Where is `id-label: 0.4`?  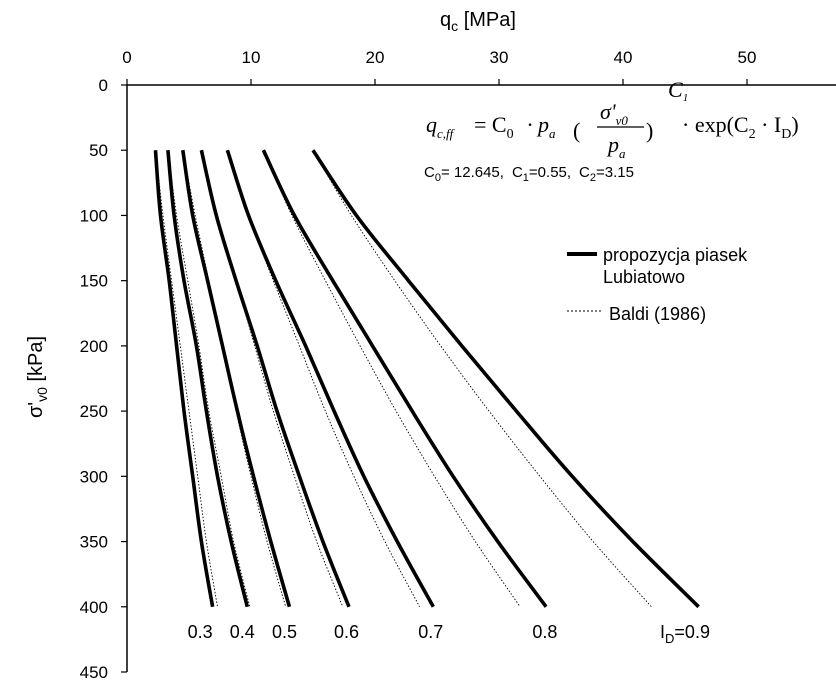
id-label: 0.4 is located at coordinates (242, 632).